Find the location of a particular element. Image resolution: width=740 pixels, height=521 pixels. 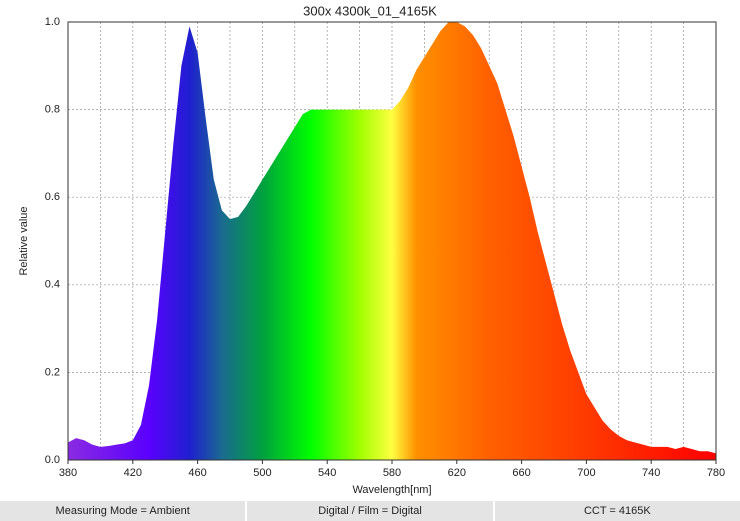

x-tick-label: 580 is located at coordinates (392, 473).